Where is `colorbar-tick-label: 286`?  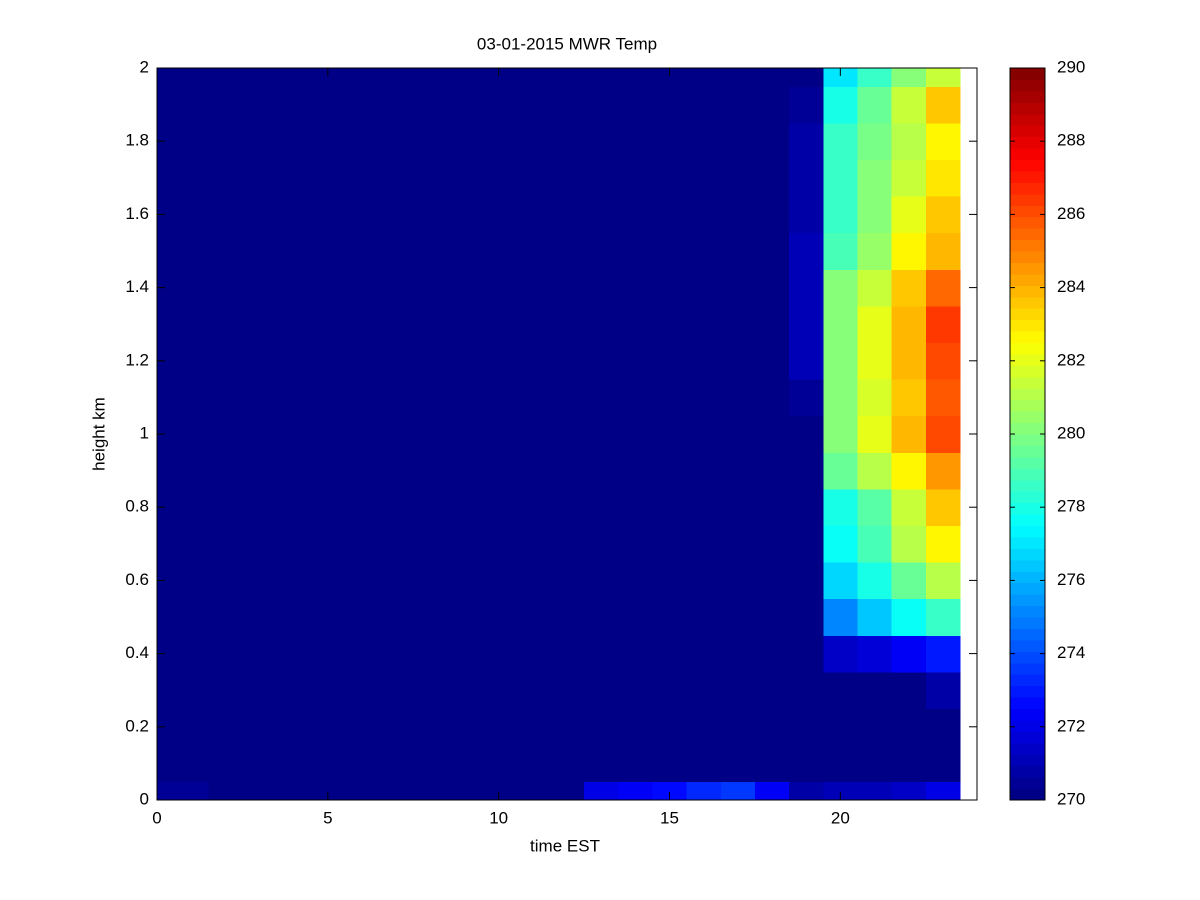 colorbar-tick-label: 286 is located at coordinates (1071, 213).